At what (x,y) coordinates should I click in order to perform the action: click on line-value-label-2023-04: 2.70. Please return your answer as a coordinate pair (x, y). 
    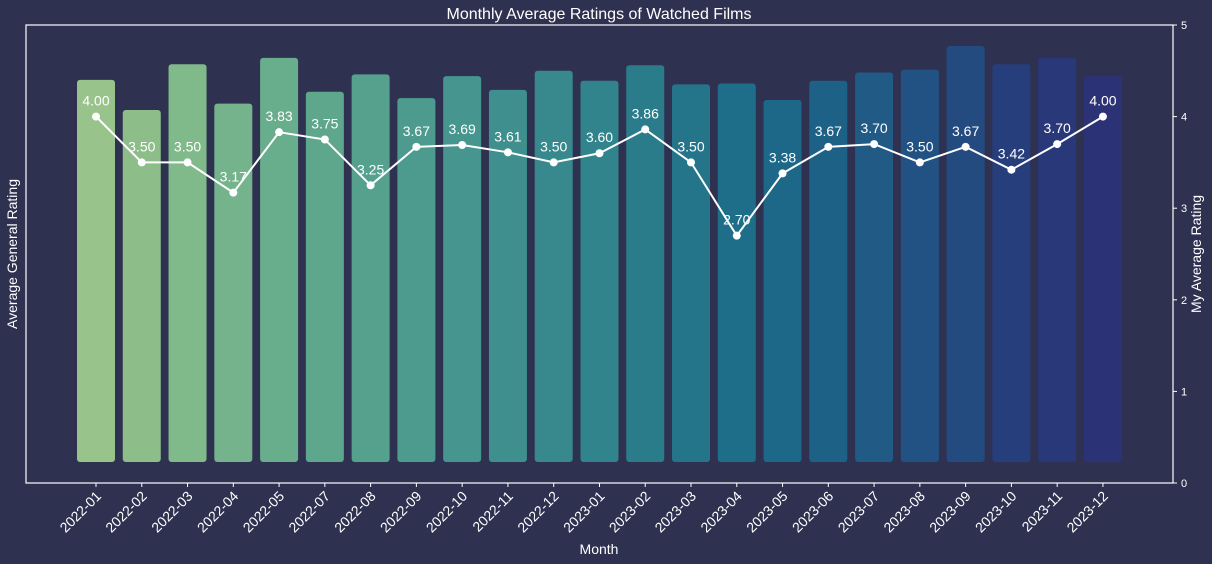
    Looking at the image, I should click on (736, 220).